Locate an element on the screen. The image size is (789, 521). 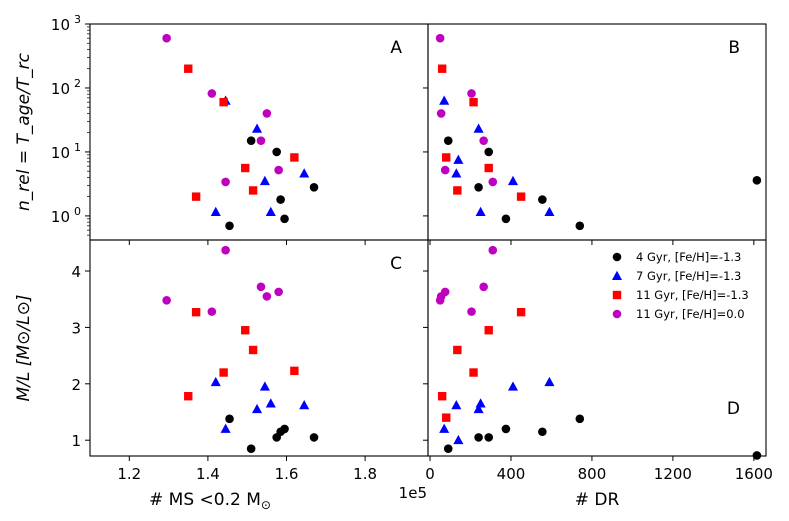
legend-entry-g11s: 11 Gyr, [Fe/H]=0.0 is located at coordinates (678, 314).